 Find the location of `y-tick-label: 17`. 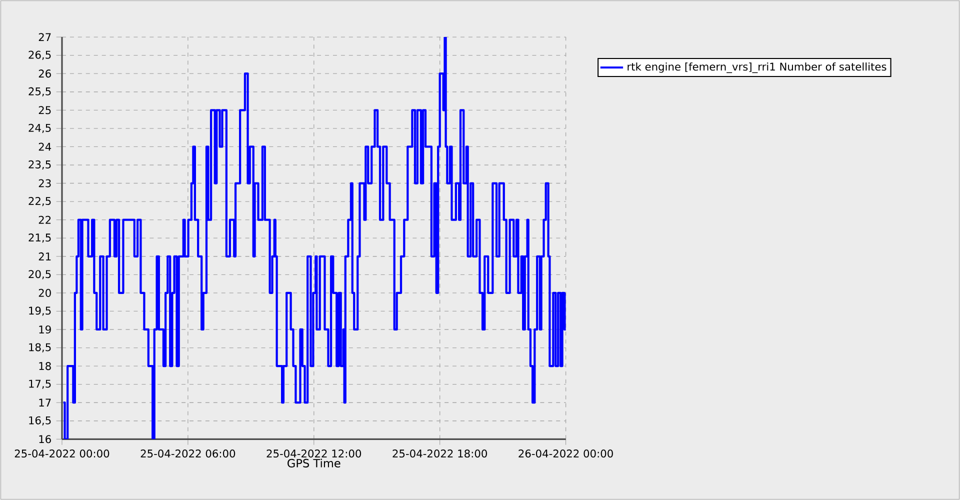

y-tick-label: 17 is located at coordinates (45, 402).